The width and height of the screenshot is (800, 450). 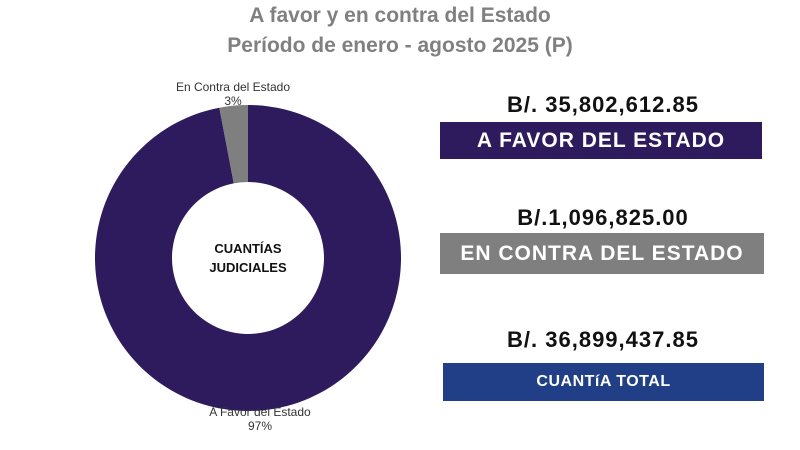 What do you see at coordinates (601, 140) in the screenshot?
I see `favor-label-box: A FAVOR DEL ESTADO` at bounding box center [601, 140].